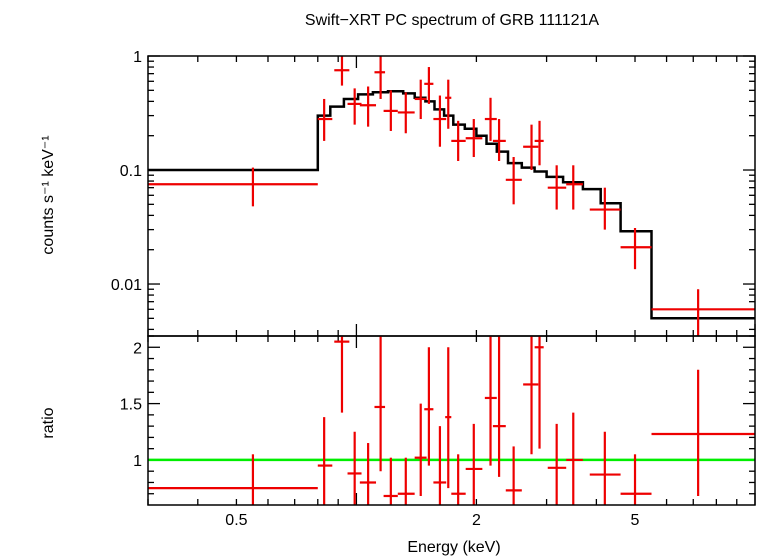  What do you see at coordinates (131, 171) in the screenshot?
I see `spectrum-y-tick-label: 0.1` at bounding box center [131, 171].